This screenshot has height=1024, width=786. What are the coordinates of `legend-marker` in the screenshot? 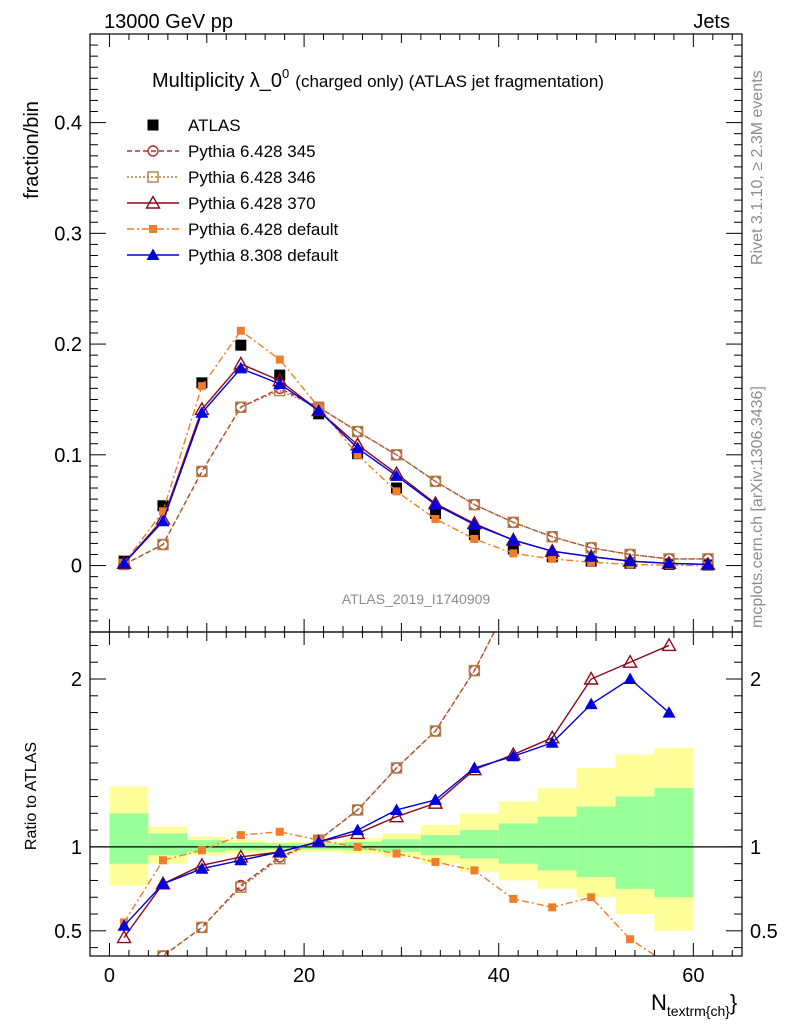 It's located at (153, 229).